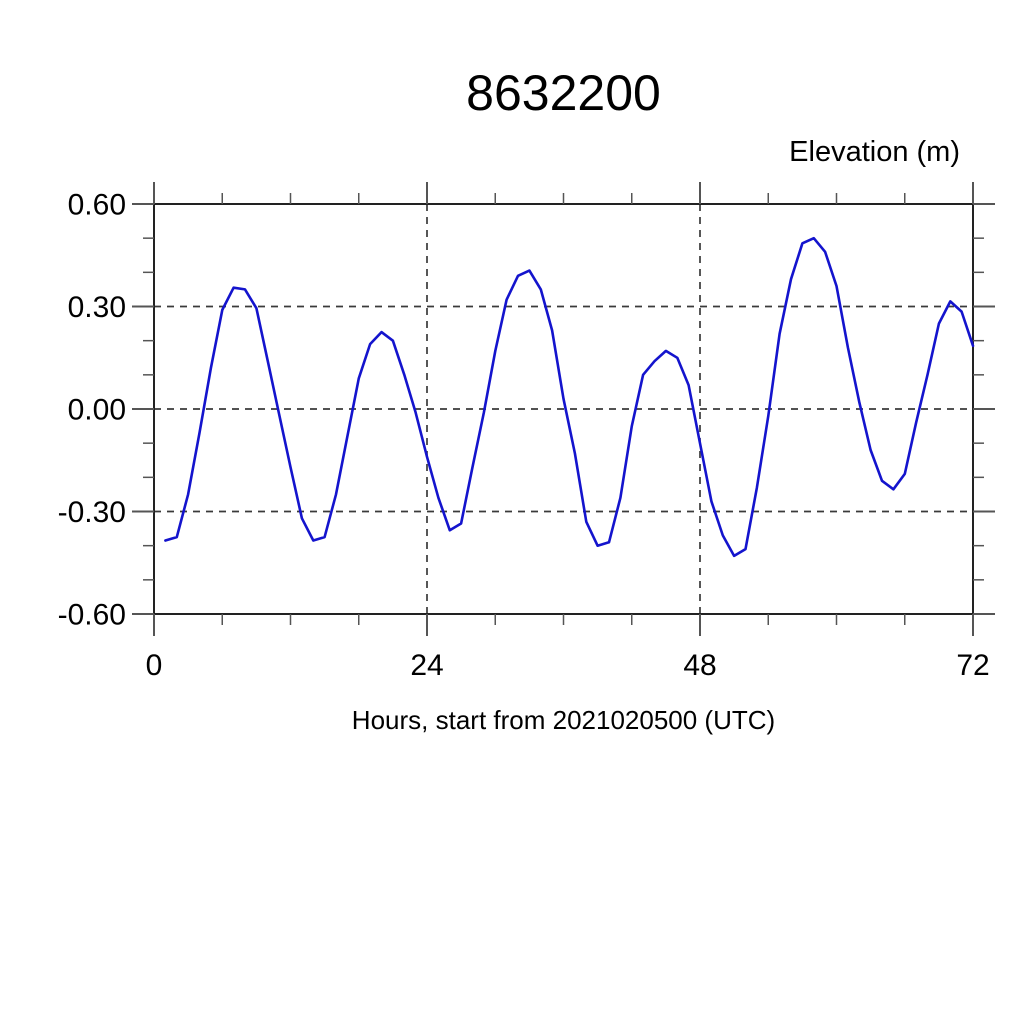  Describe the element at coordinates (699, 665) in the screenshot. I see `x-tick-label: 48` at that location.